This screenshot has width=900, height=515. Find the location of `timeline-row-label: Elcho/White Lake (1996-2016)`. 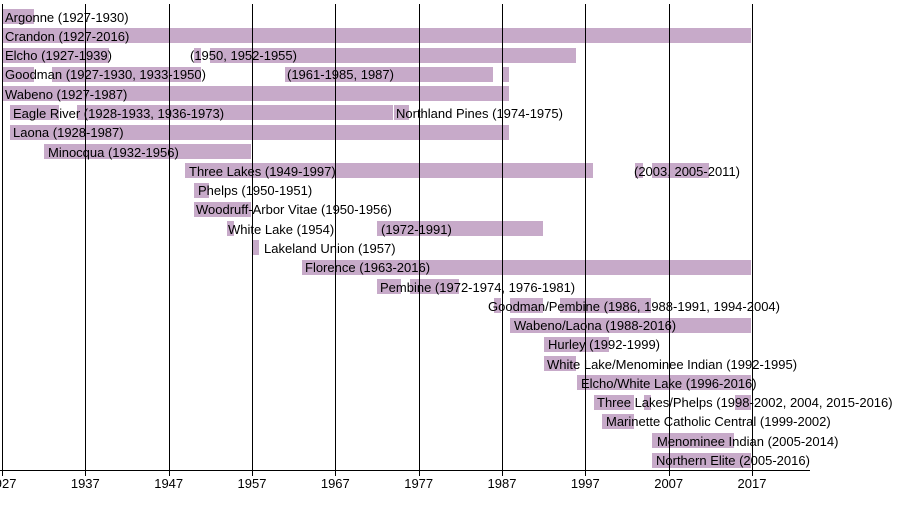

timeline-row-label: Elcho/White Lake (1996-2016) is located at coordinates (669, 383).